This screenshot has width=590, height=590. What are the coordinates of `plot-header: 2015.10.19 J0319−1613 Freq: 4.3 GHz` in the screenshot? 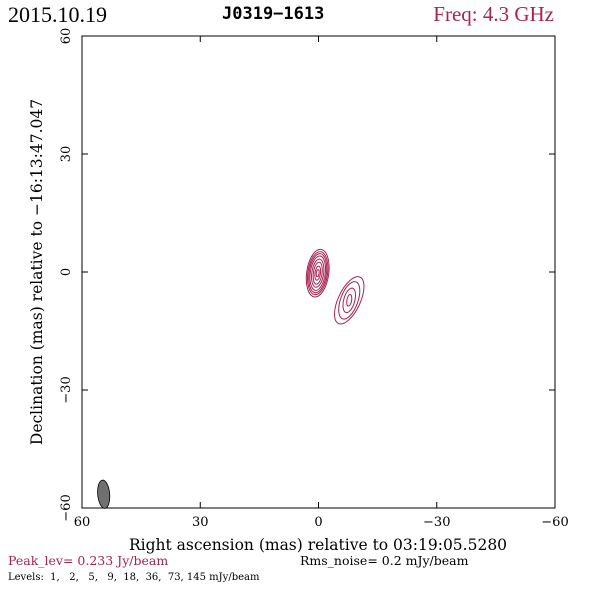 It's located at (295, 15).